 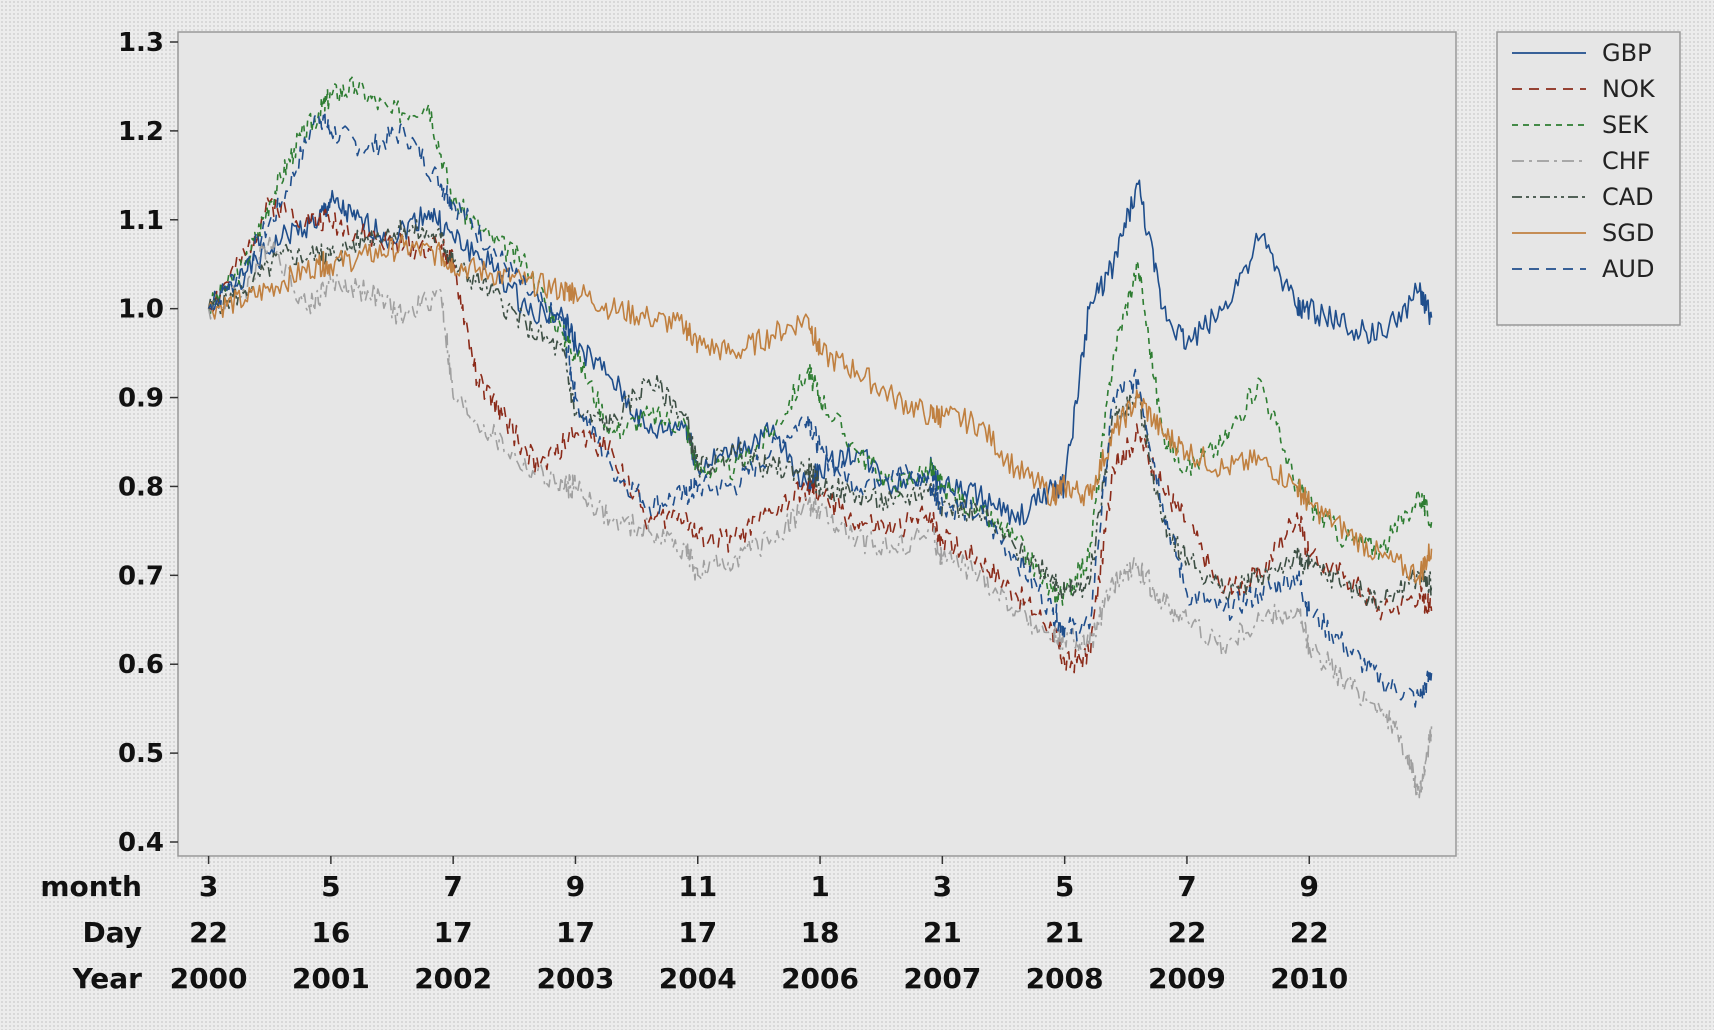 What do you see at coordinates (1628, 233) in the screenshot?
I see `legend-label-sgd: SGD` at bounding box center [1628, 233].